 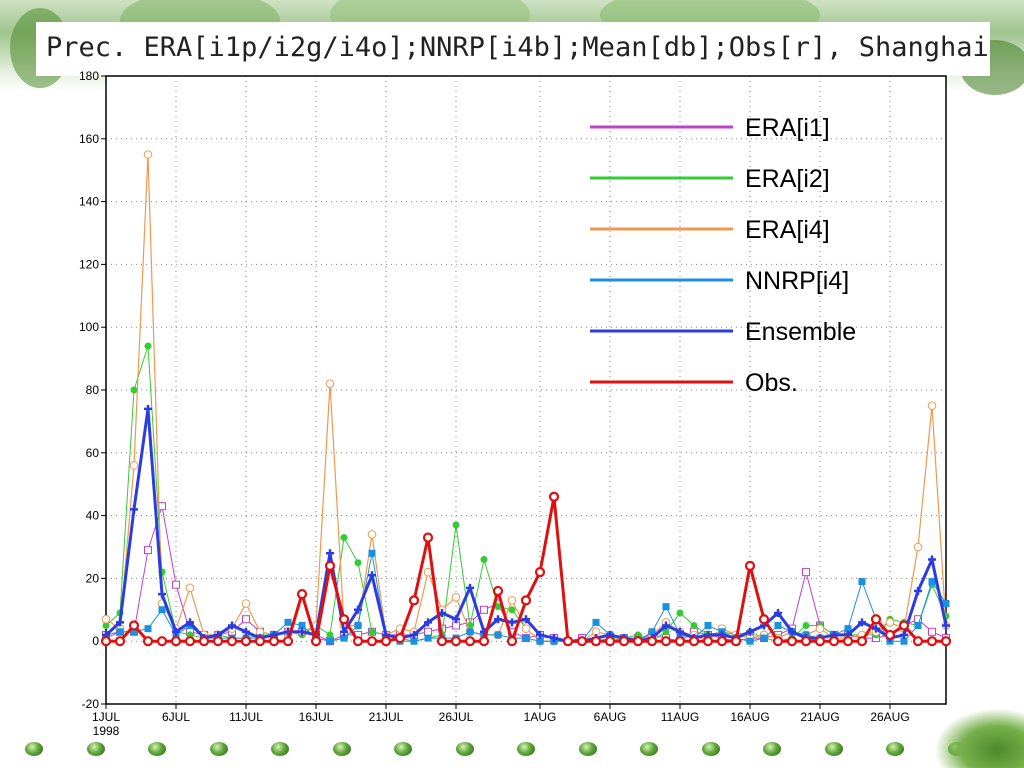 I want to click on legend-label-era_i1: ERA[i1], so click(x=787, y=128).